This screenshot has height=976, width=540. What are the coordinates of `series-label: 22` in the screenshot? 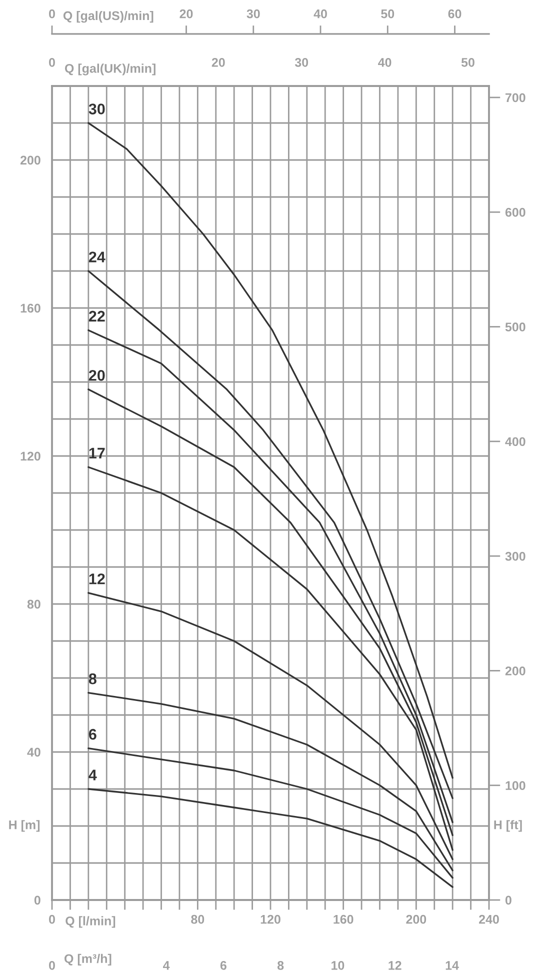 It's located at (96, 316).